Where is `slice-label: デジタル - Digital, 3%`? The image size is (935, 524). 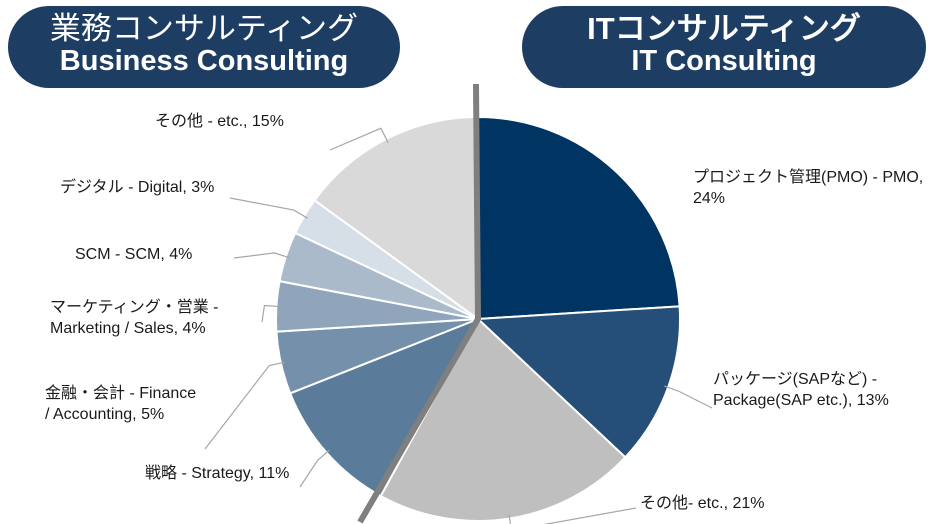 slice-label: デジタル - Digital, 3% is located at coordinates (137, 187).